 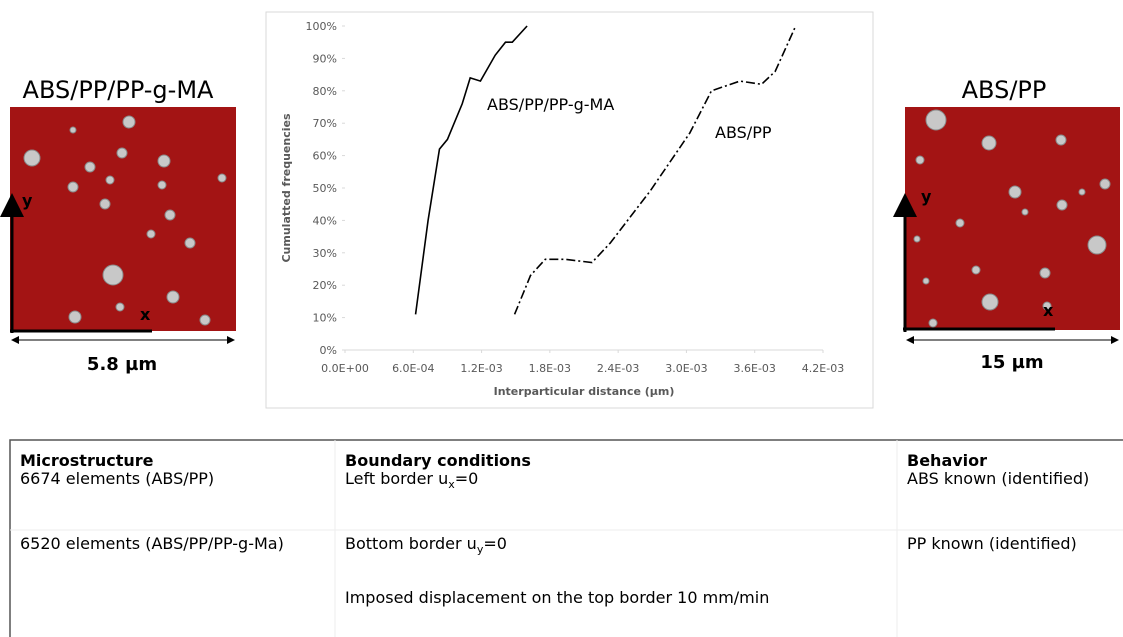 I want to click on y-axis-title: Cumulatted frequencies, so click(x=286, y=187).